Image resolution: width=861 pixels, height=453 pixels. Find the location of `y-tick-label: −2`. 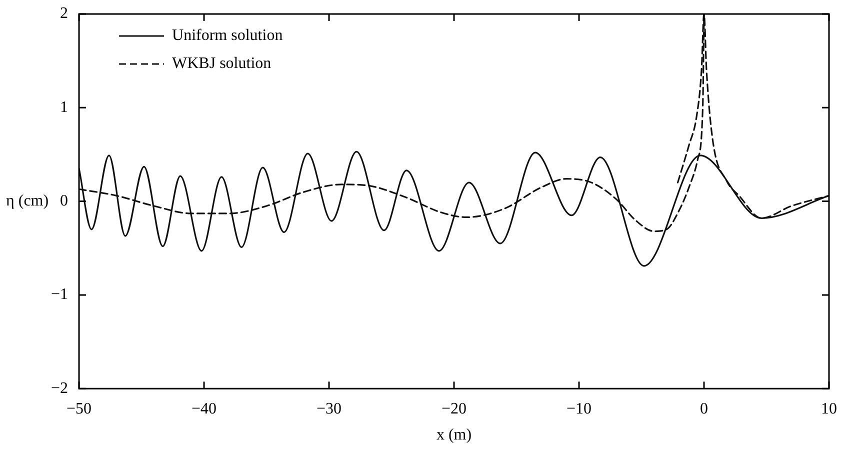

y-tick-label: −2 is located at coordinates (59, 388).